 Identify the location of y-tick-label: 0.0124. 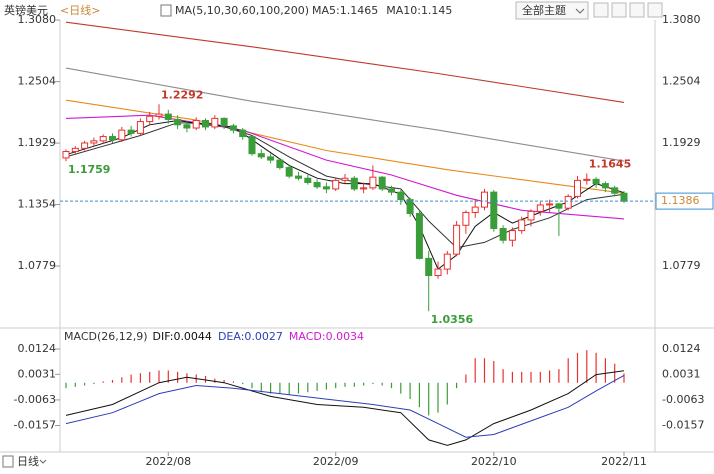
(37, 348).